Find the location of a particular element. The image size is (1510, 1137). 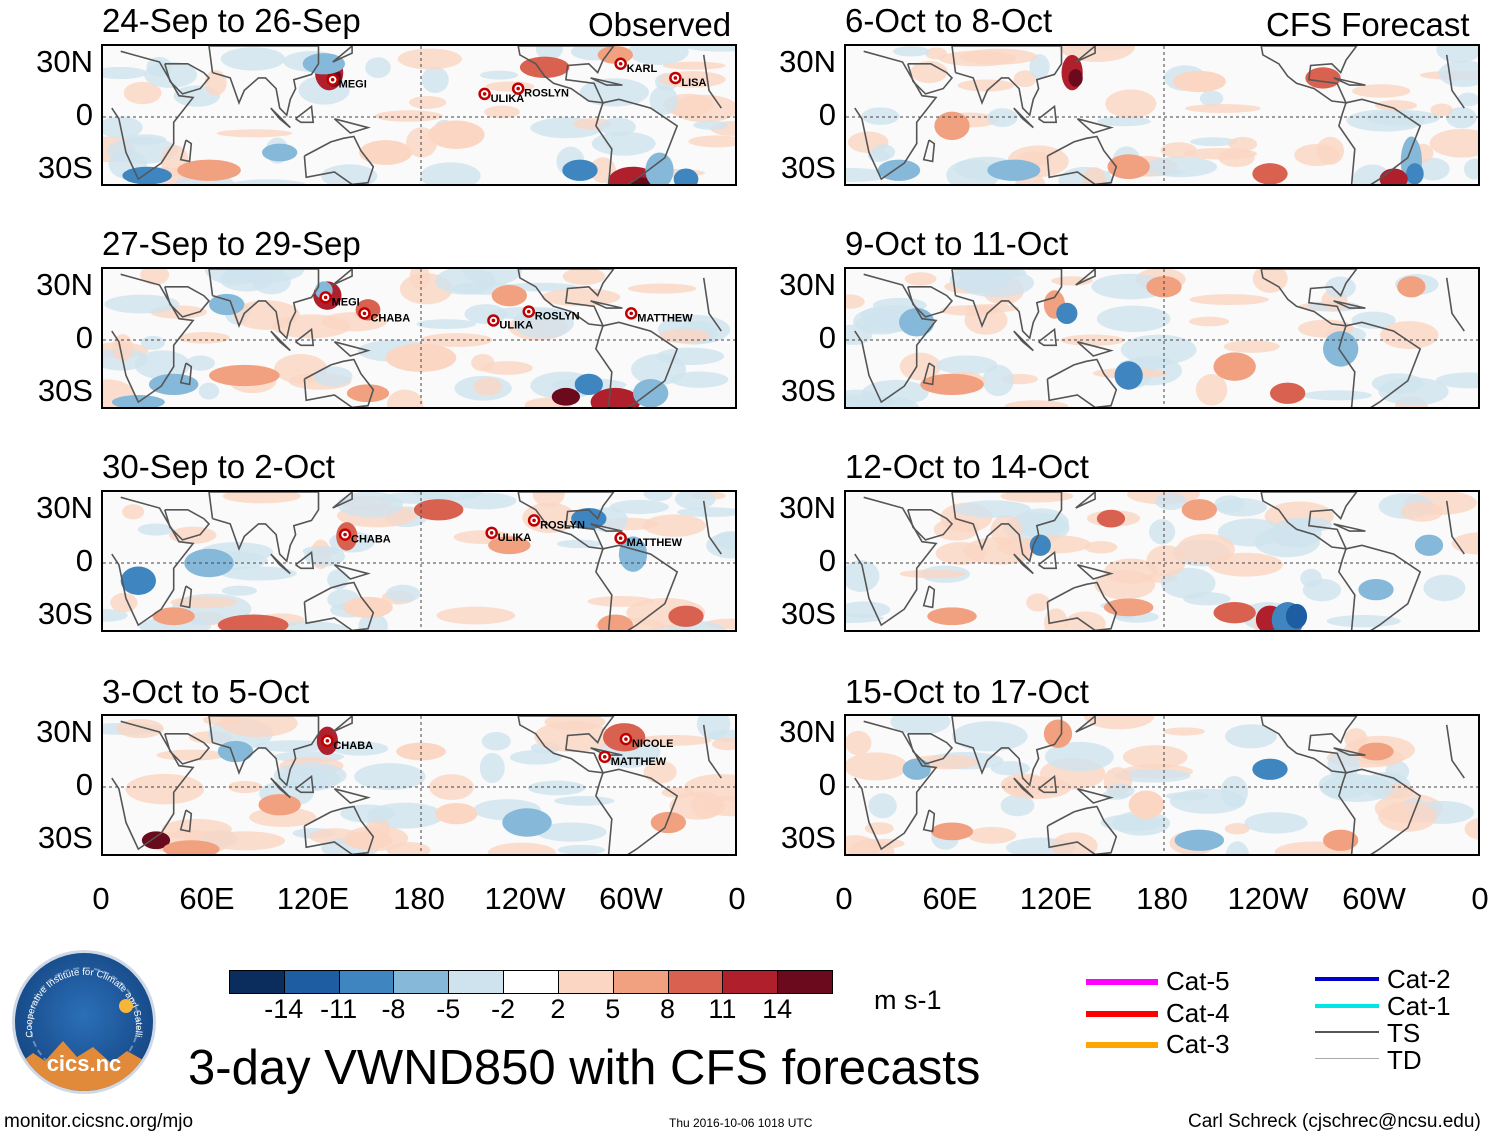

colorbar-tick-label: 11 is located at coordinates (722, 1009).